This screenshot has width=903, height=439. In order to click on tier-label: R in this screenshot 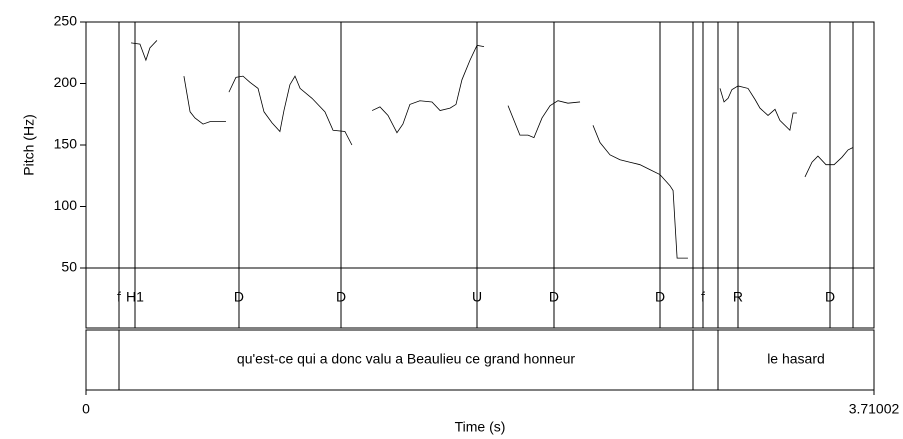, I will do `click(738, 297)`.